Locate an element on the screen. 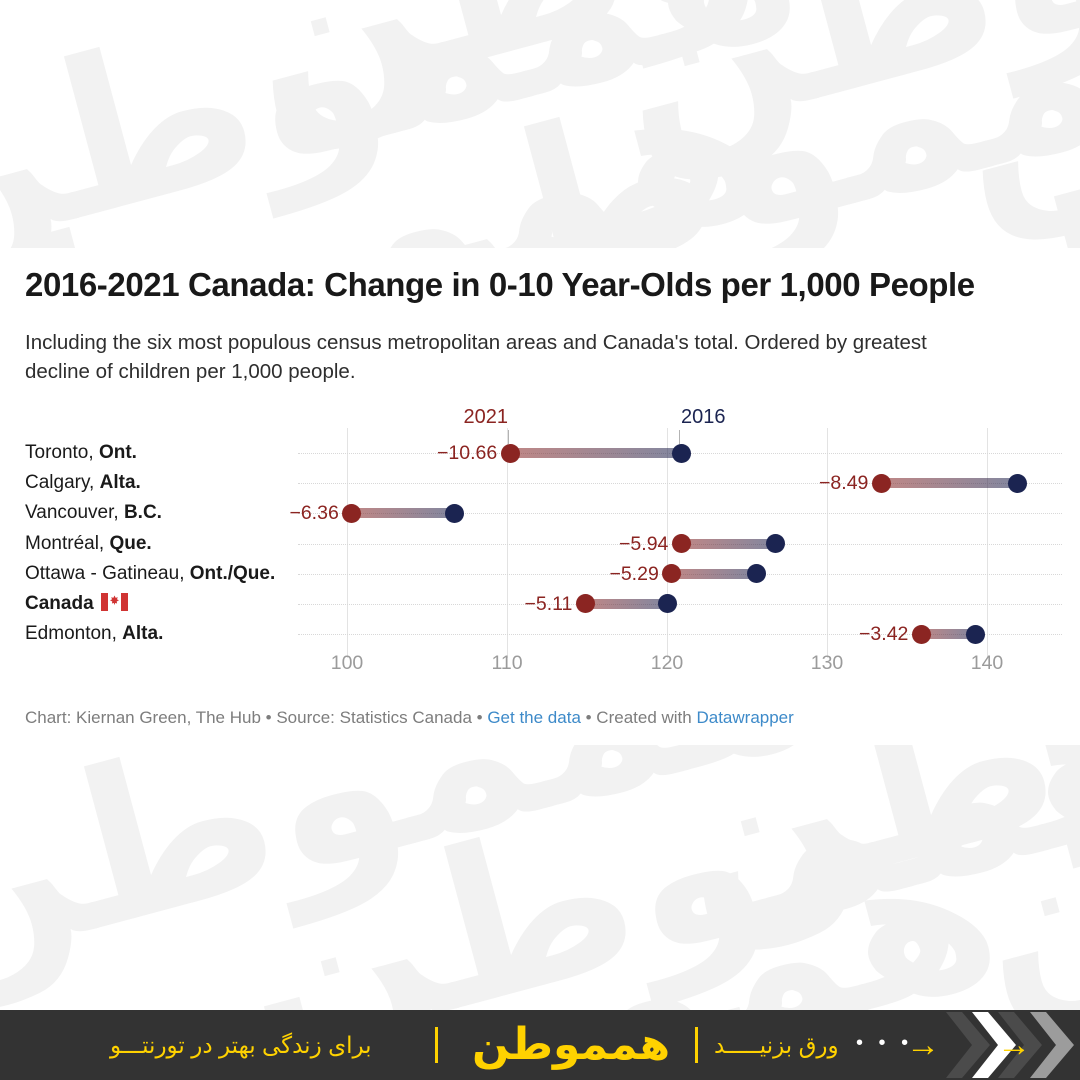 This screenshot has height=1080, width=1080. column-label-2021: 2021 is located at coordinates (486, 417).